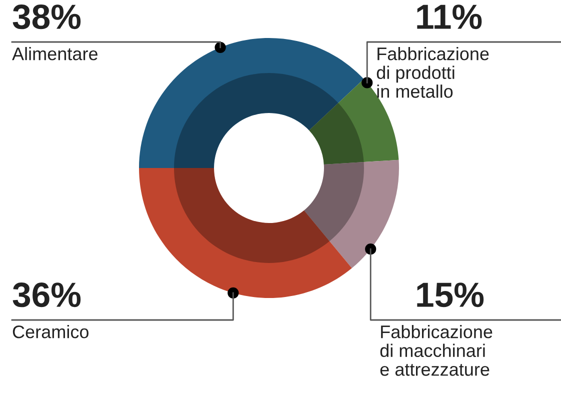 This screenshot has width=561, height=401. Describe the element at coordinates (449, 17) in the screenshot. I see `data-label: 11%` at that location.